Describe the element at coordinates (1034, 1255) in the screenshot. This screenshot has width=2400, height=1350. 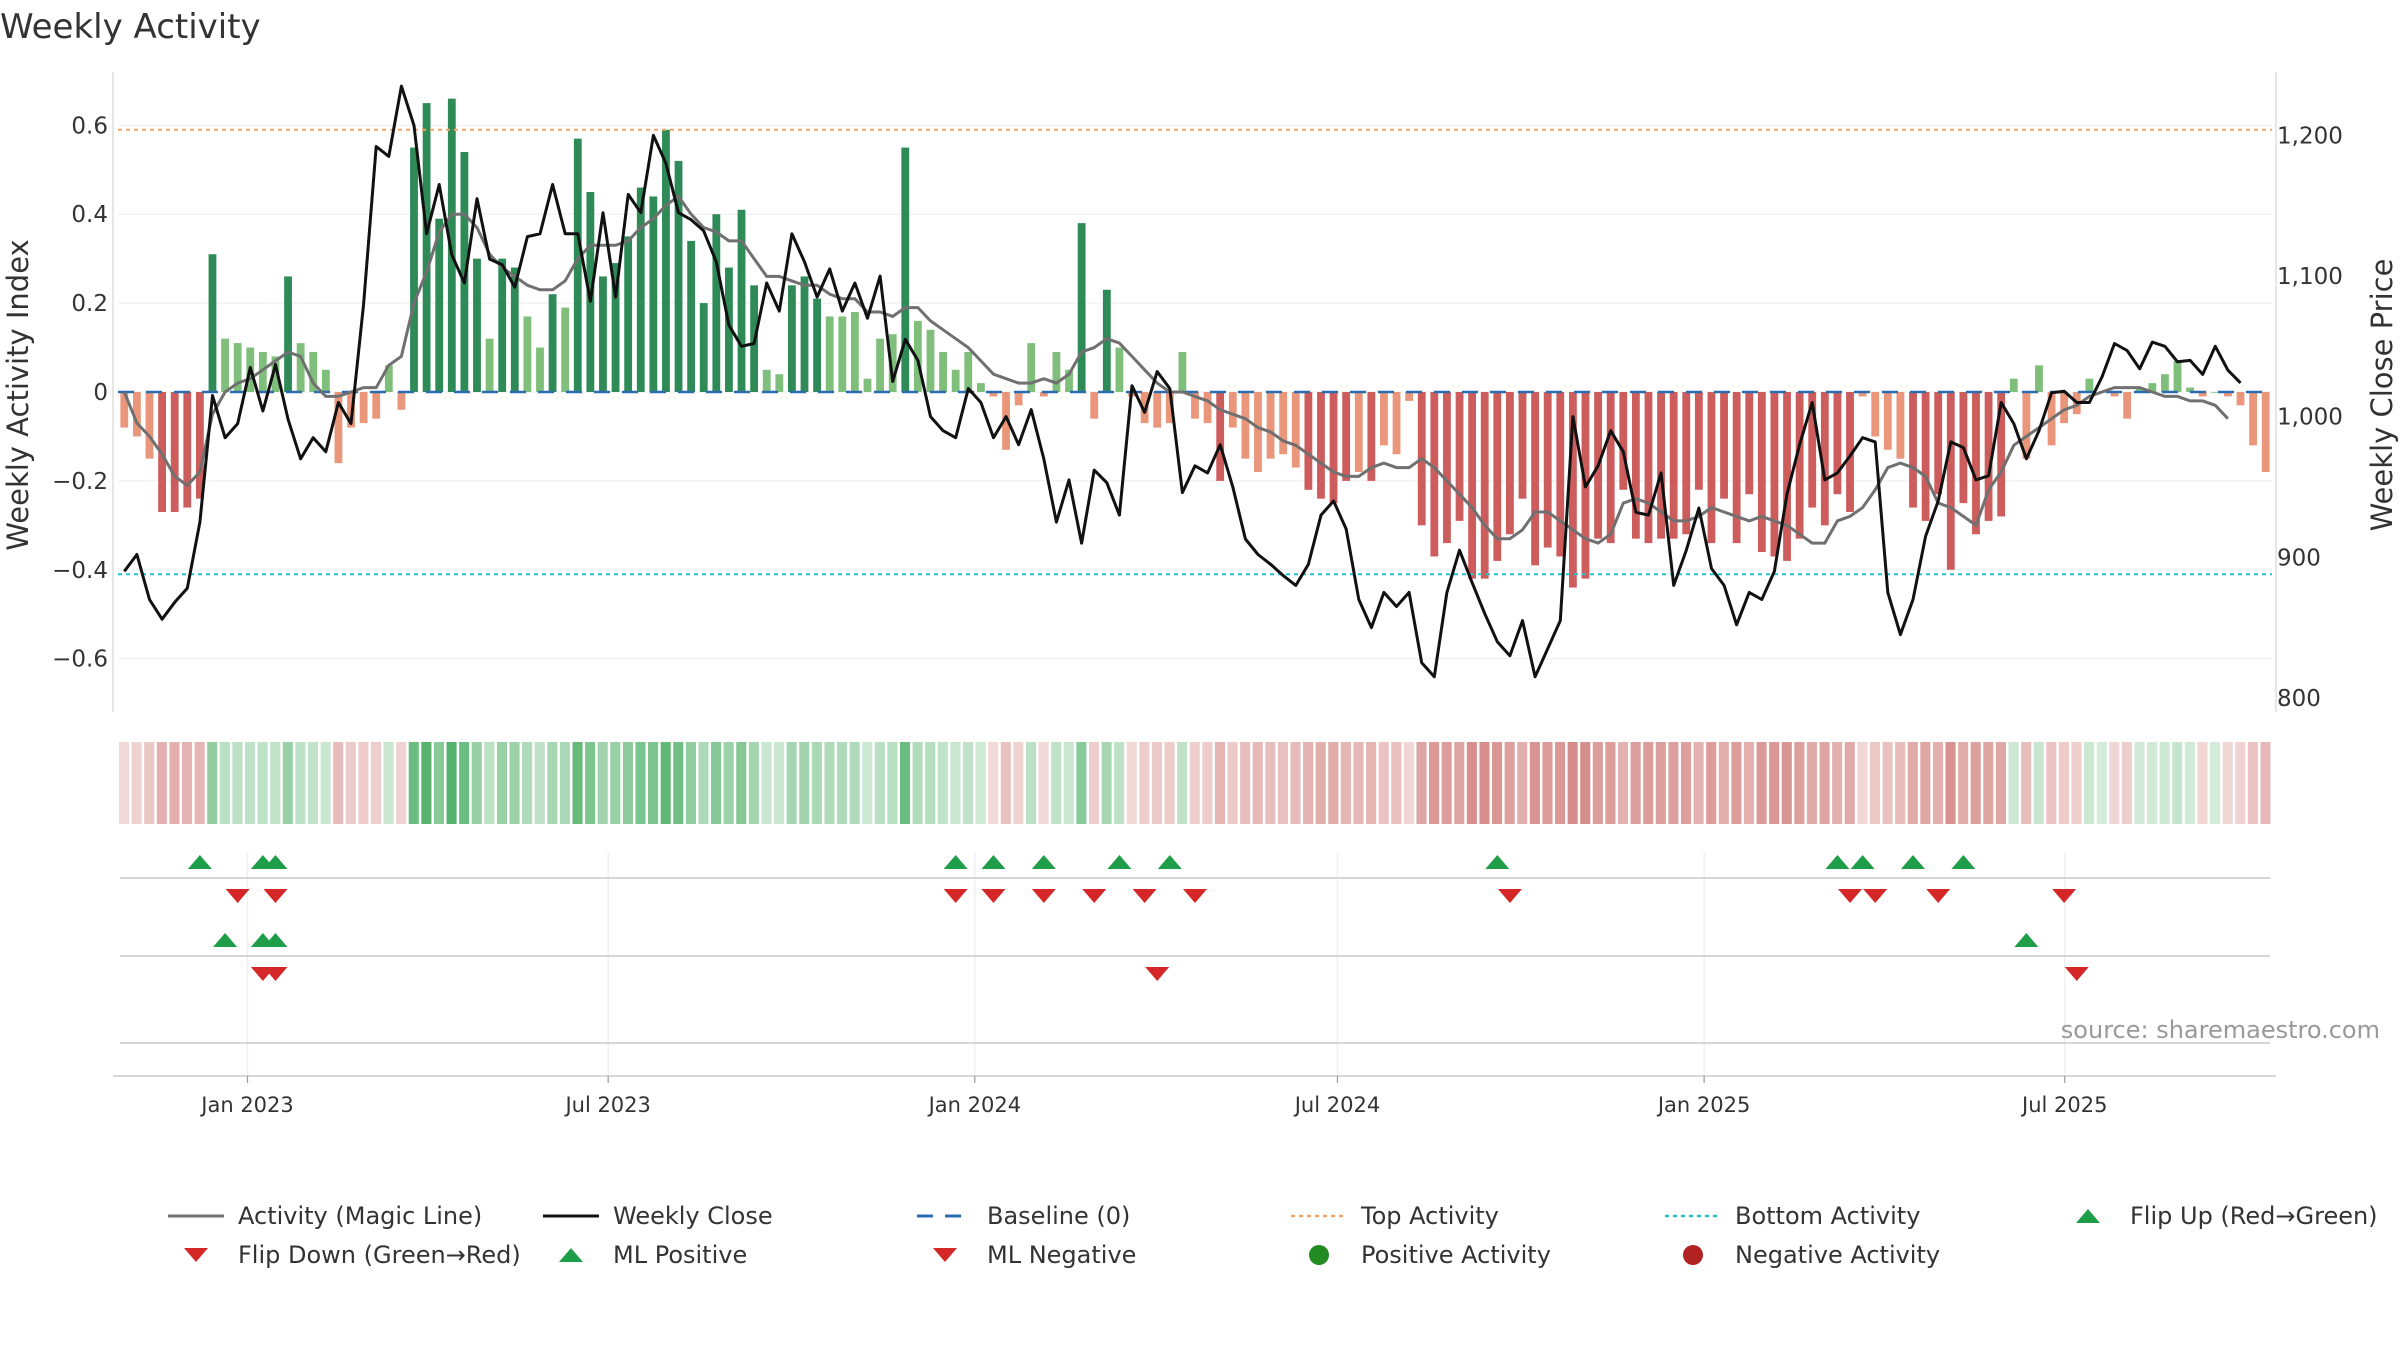
I see `legend-item-mlneg: ML Negative` at that location.